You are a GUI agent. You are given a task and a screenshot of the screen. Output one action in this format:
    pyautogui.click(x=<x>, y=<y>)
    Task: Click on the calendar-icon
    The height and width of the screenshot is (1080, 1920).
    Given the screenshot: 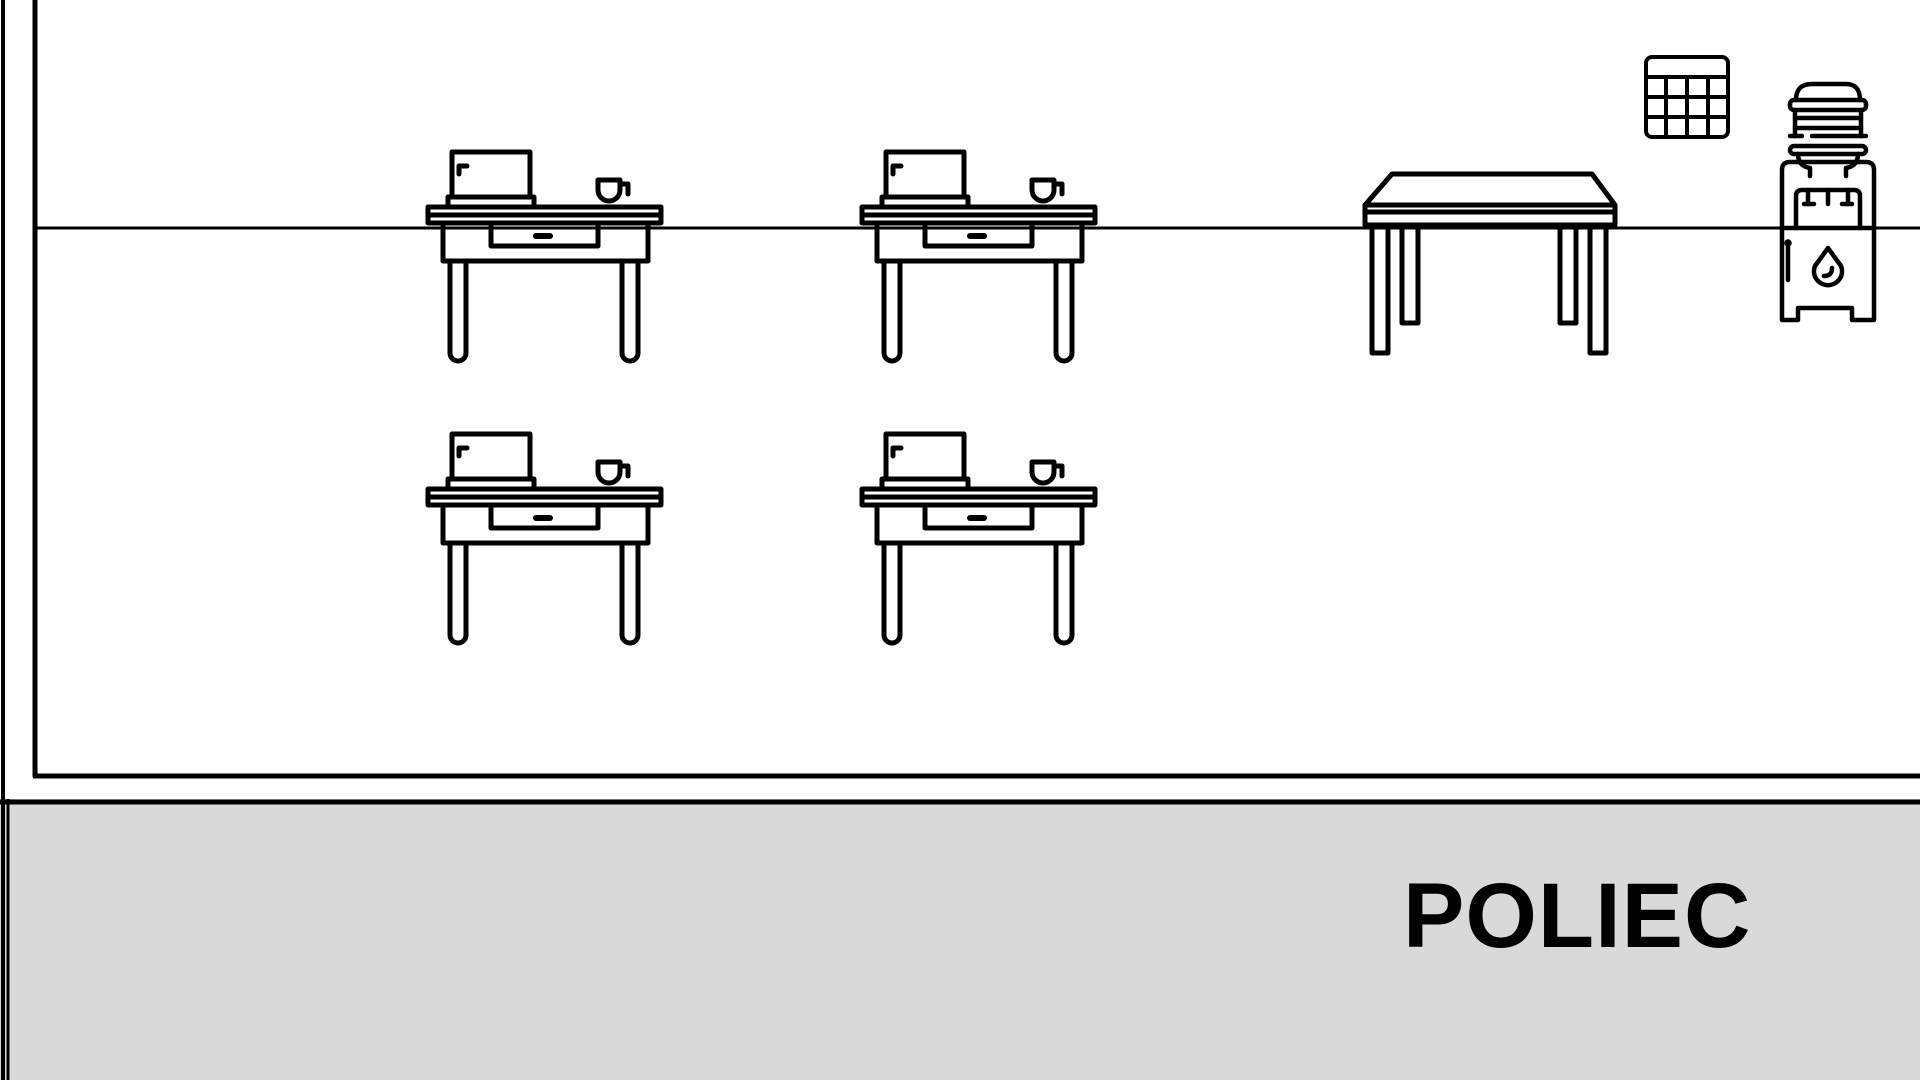 What is the action you would take?
    pyautogui.click(x=1687, y=97)
    